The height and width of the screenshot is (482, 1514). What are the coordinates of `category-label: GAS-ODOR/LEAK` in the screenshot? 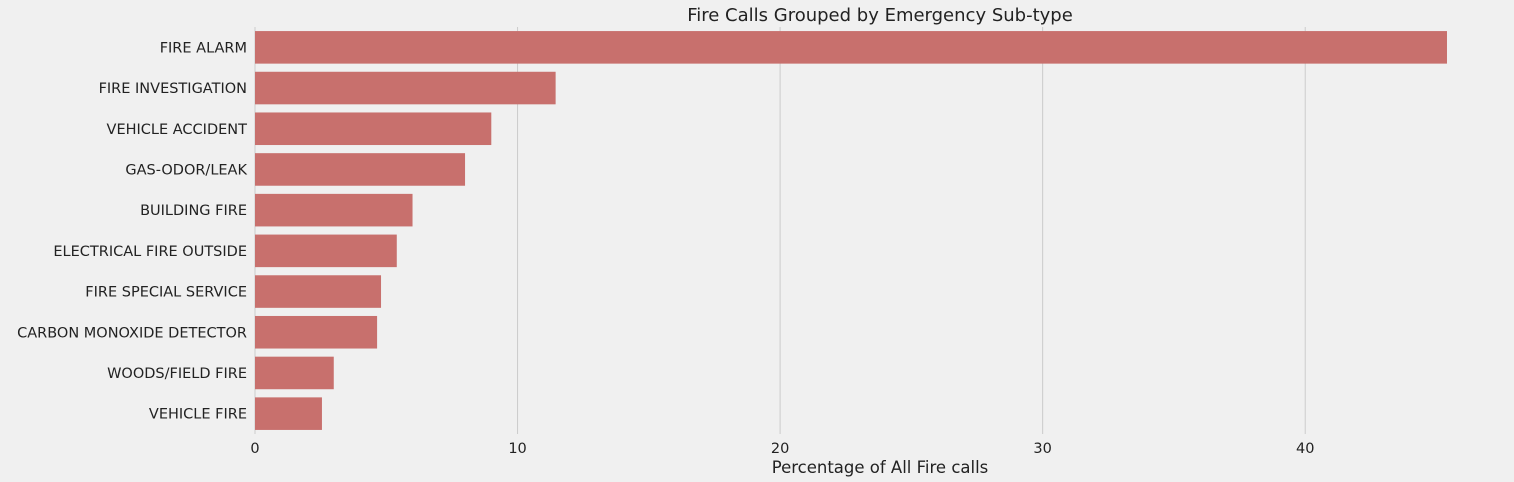 It's located at (186, 170).